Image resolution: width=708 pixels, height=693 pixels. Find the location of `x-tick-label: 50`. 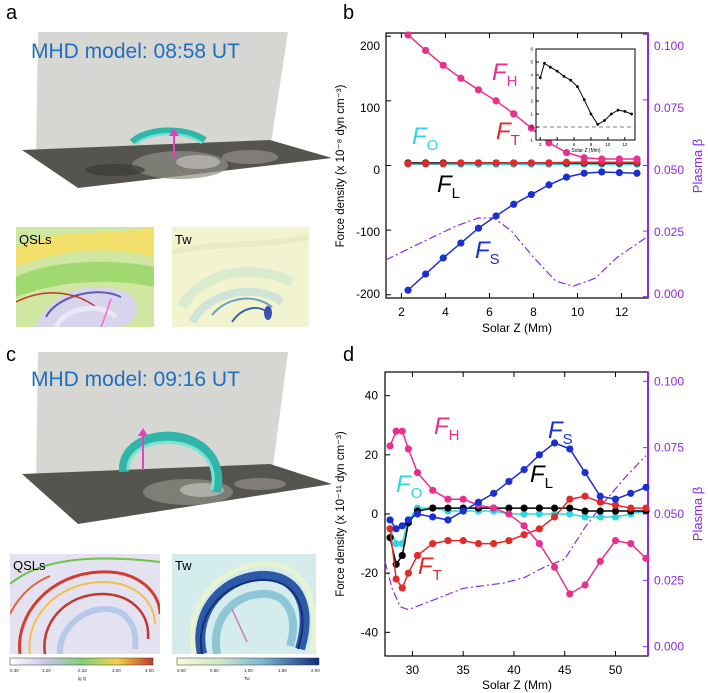

x-tick-label: 50 is located at coordinates (616, 670).